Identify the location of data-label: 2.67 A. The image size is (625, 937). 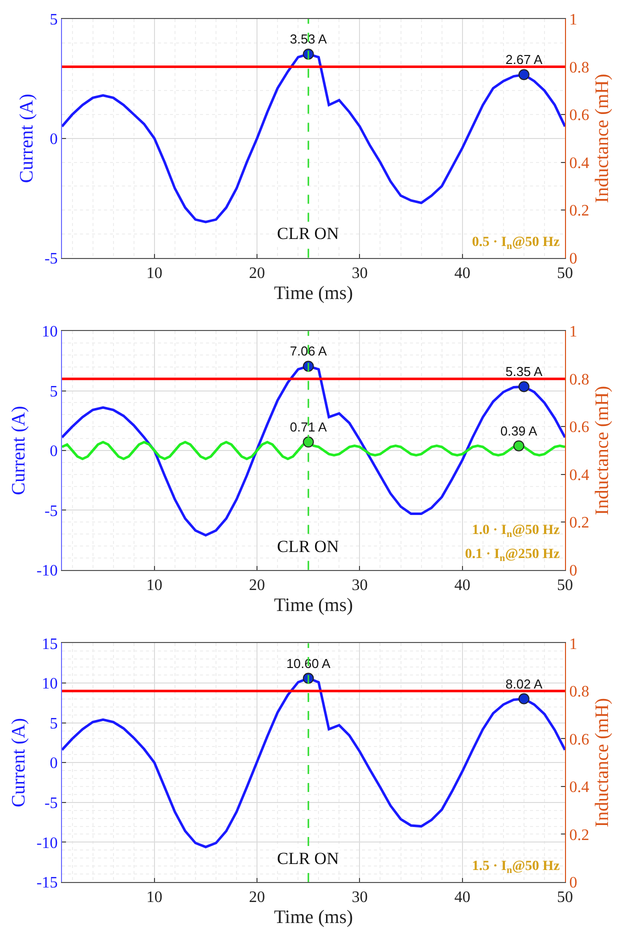
(524, 60).